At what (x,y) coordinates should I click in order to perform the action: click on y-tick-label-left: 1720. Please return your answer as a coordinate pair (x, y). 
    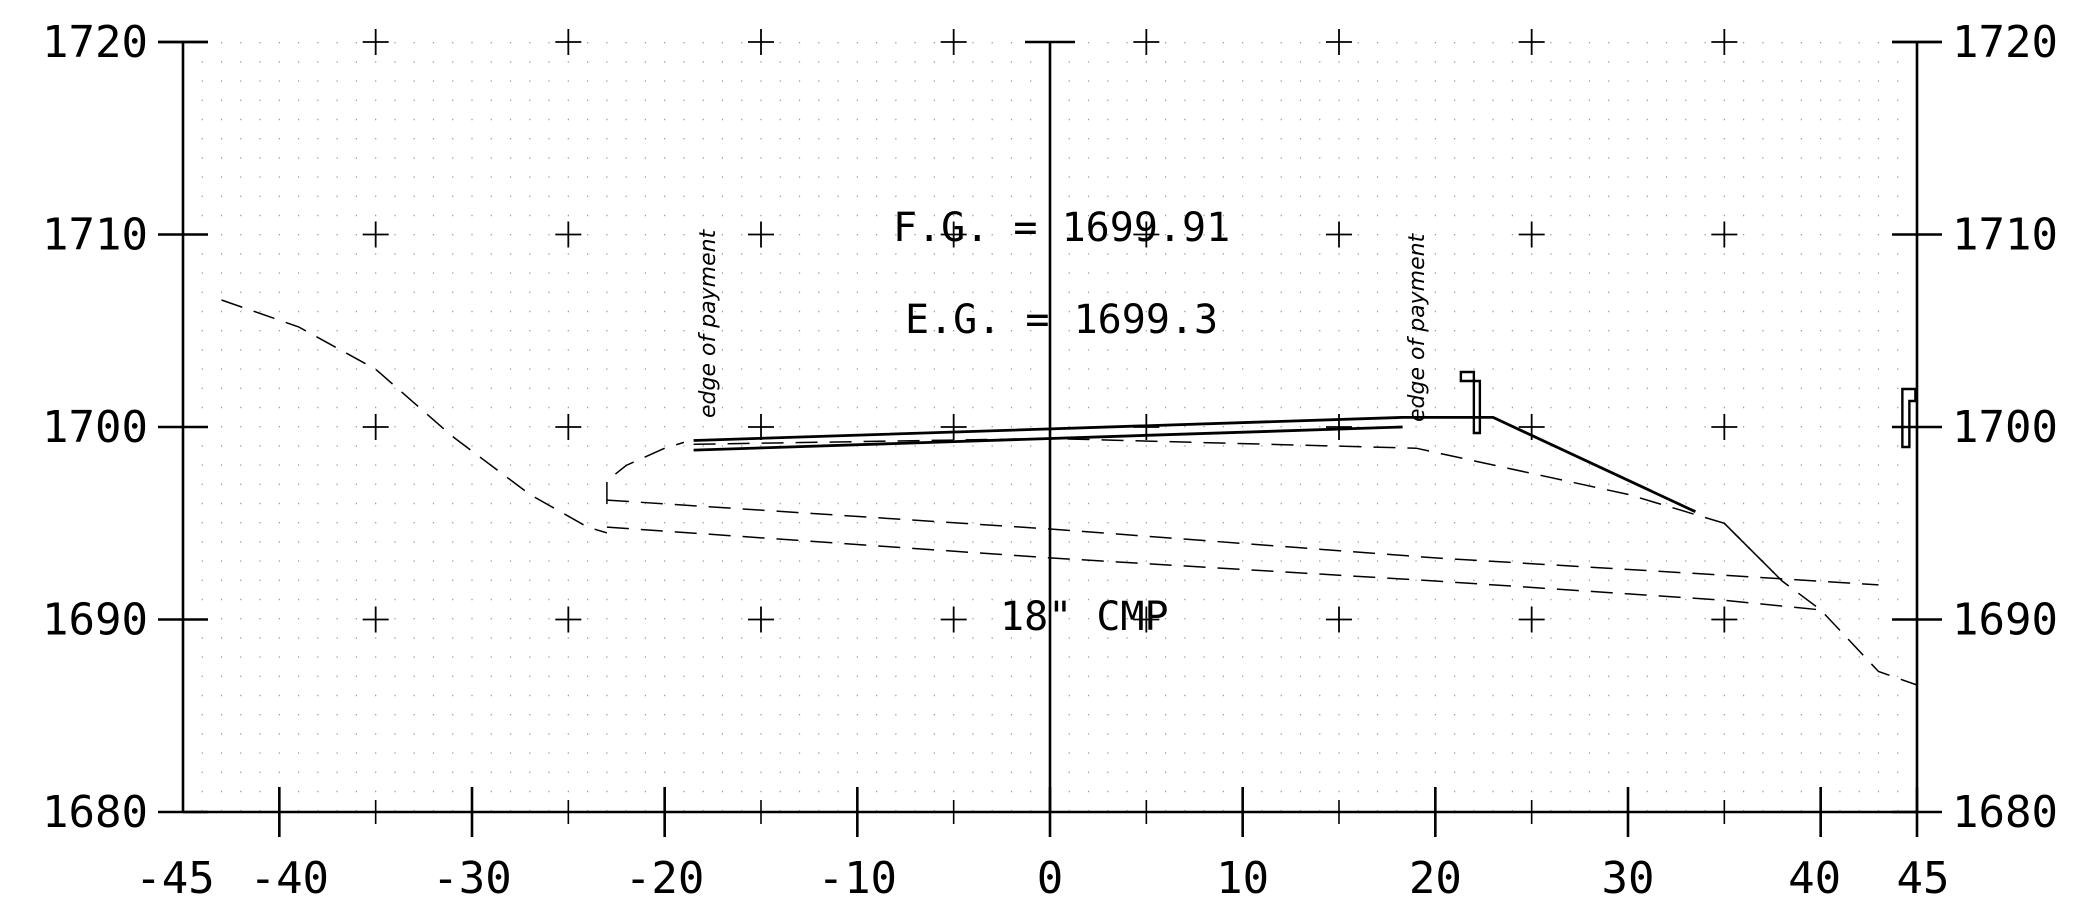
    Looking at the image, I should click on (95, 42).